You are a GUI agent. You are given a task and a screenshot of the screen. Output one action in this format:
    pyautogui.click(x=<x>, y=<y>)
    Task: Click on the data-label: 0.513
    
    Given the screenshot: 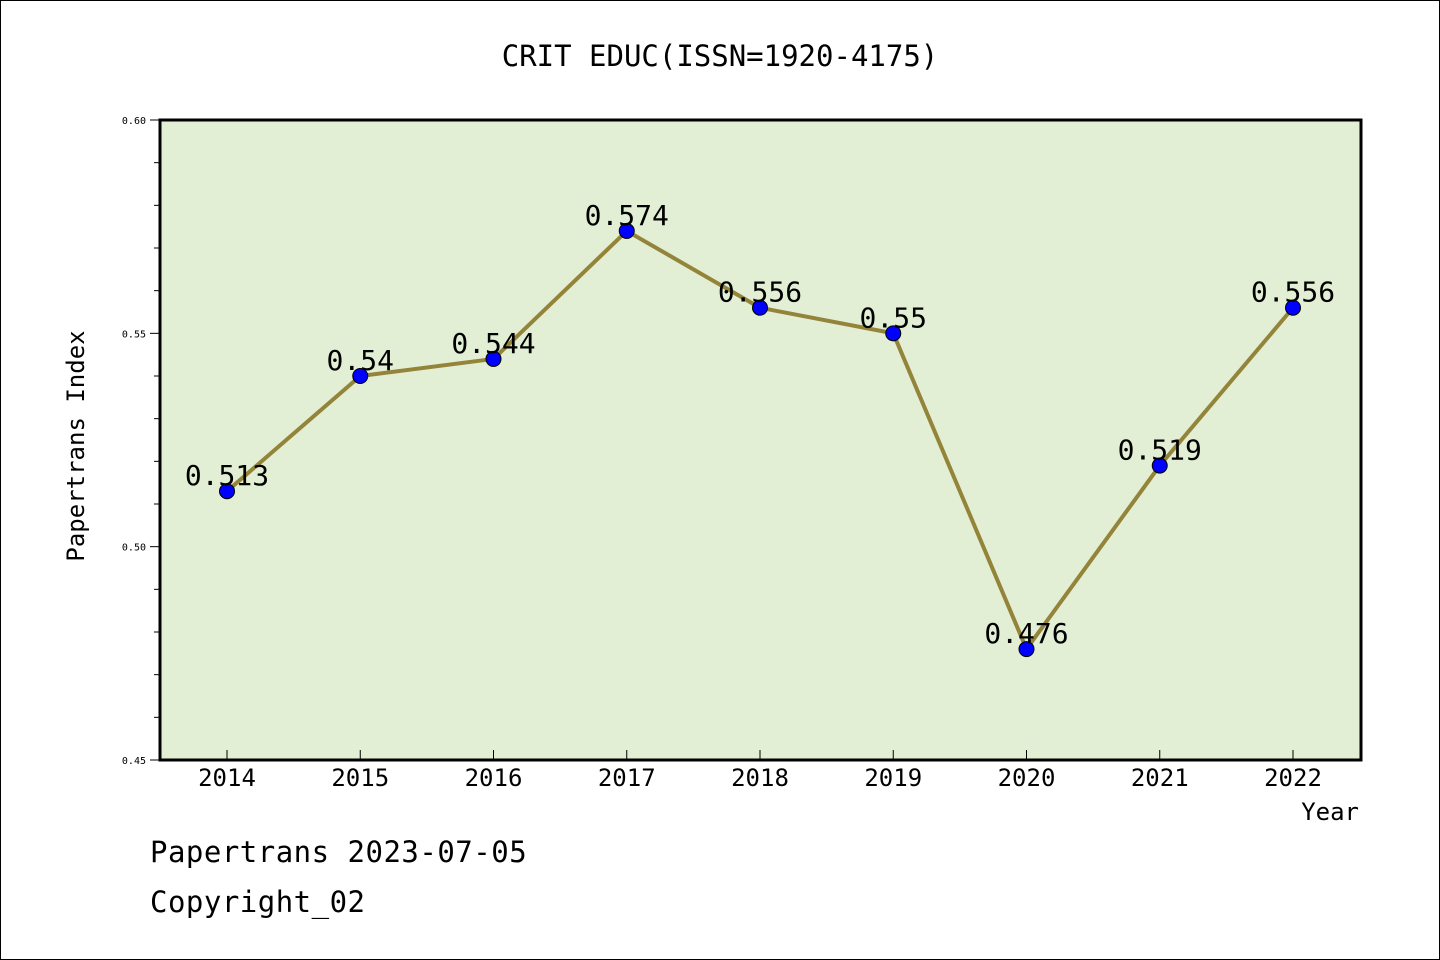 What is the action you would take?
    pyautogui.click(x=227, y=475)
    